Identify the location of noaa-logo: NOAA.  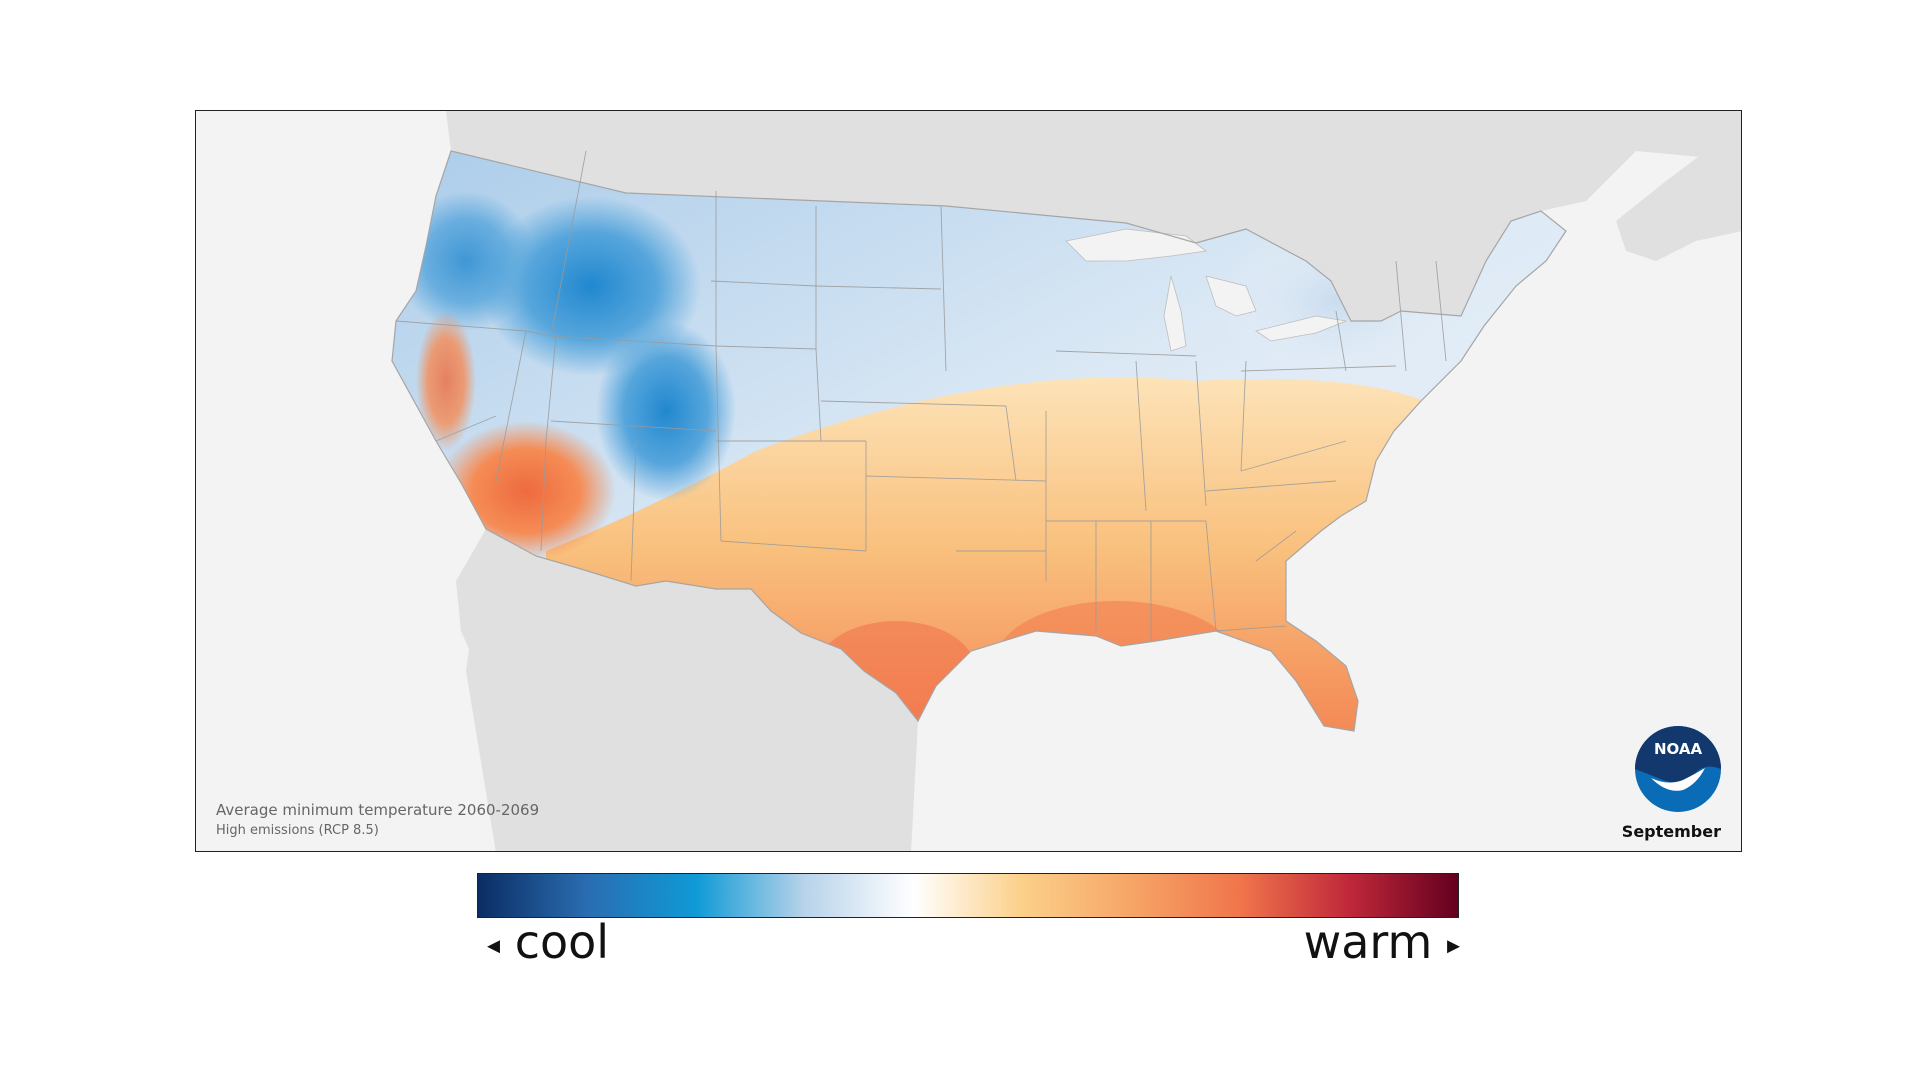
(1678, 769).